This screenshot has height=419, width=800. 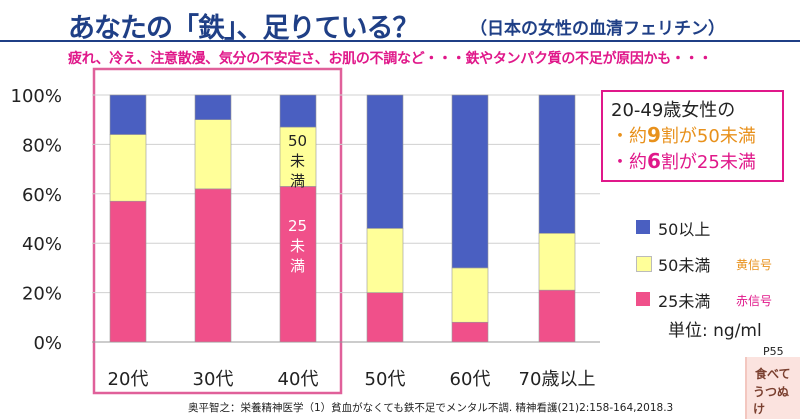 I want to click on legend-swatch-yellow, so click(x=644, y=264).